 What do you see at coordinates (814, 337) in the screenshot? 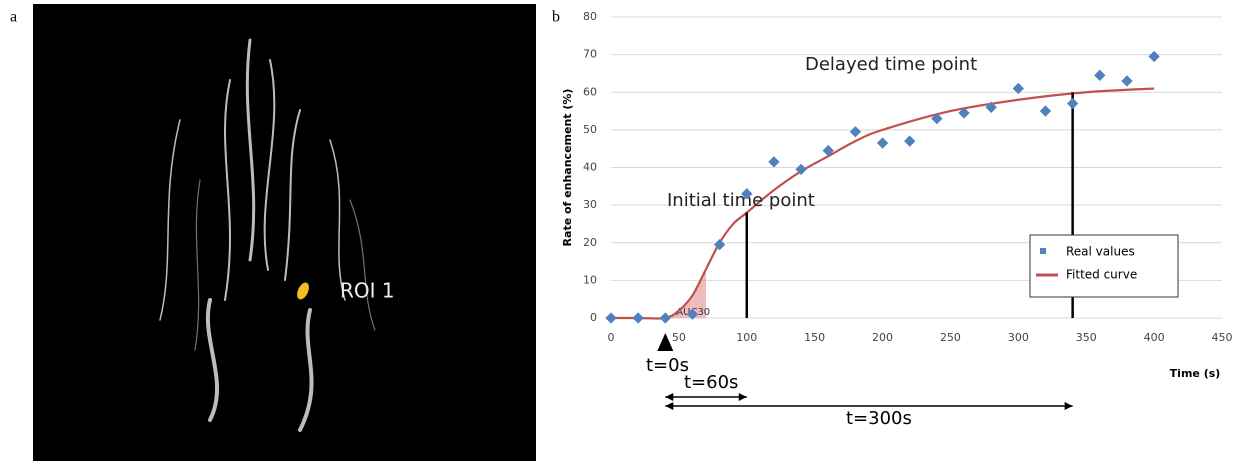
I see `x-tick-label: 150` at bounding box center [814, 337].